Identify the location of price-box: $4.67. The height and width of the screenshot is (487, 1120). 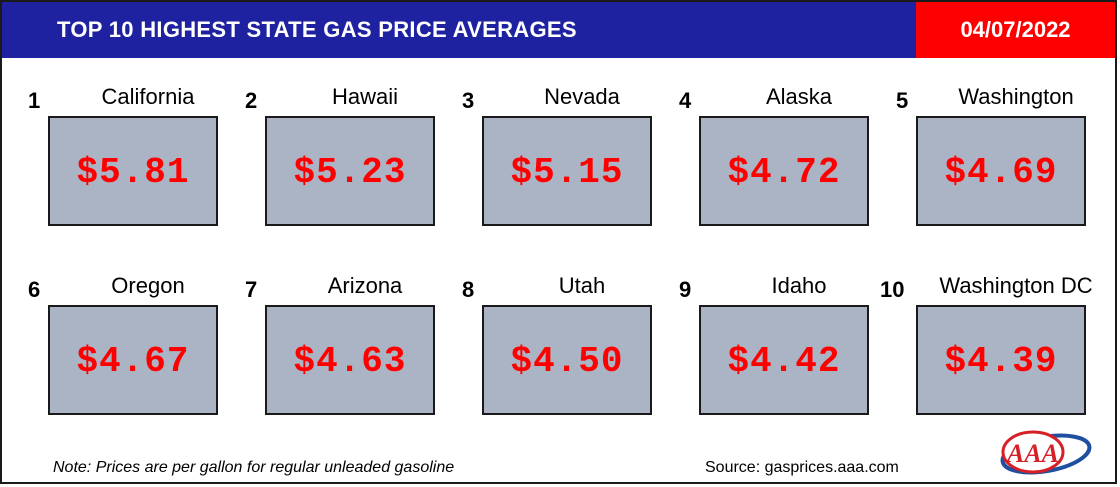
(133, 360).